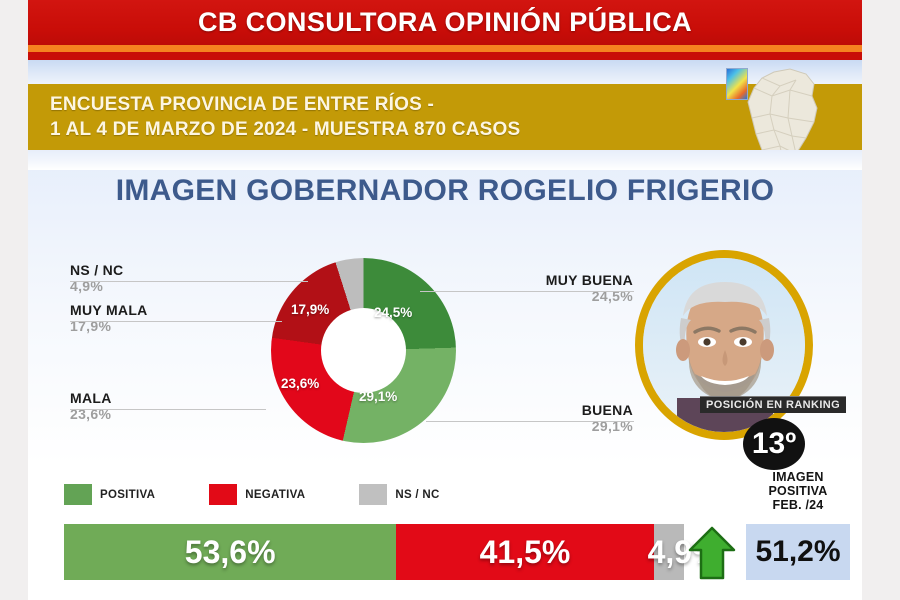 The width and height of the screenshot is (900, 600). Describe the element at coordinates (97, 270) in the screenshot. I see `callout-ns-nc-label: NS / NC` at that location.